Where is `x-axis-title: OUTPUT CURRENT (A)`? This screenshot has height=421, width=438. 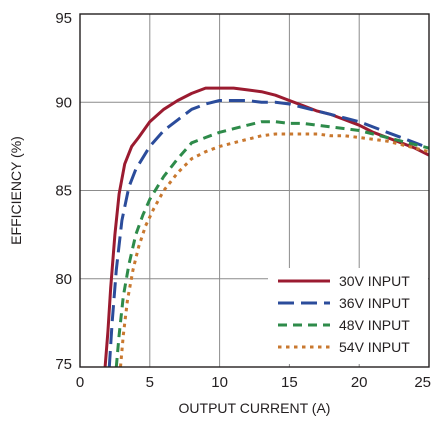
x-axis-title: OUTPUT CURRENT (A) is located at coordinates (255, 408).